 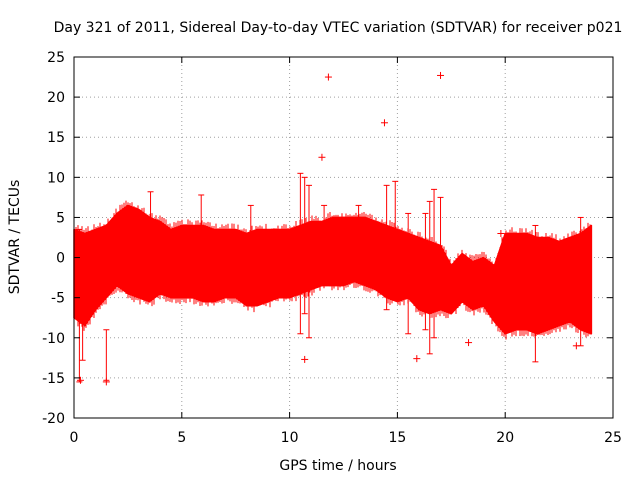 What do you see at coordinates (397, 438) in the screenshot?
I see `x-tick-label: 15` at bounding box center [397, 438].